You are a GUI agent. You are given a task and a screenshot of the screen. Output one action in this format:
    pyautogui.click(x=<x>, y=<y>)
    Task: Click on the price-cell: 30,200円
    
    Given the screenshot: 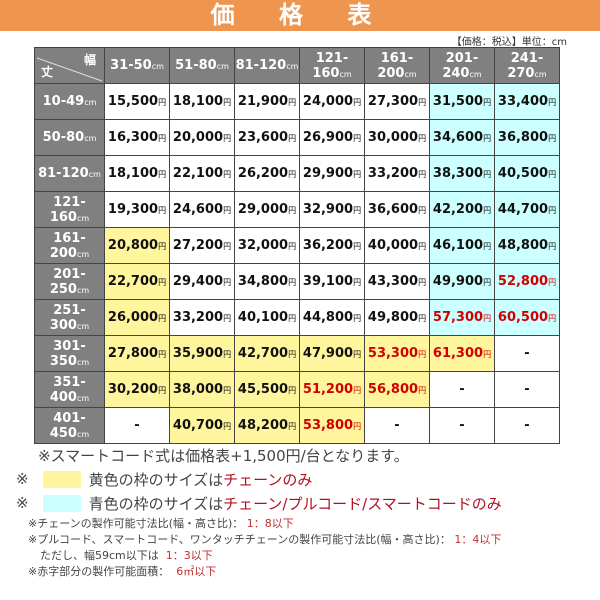 What is the action you would take?
    pyautogui.click(x=137, y=389)
    